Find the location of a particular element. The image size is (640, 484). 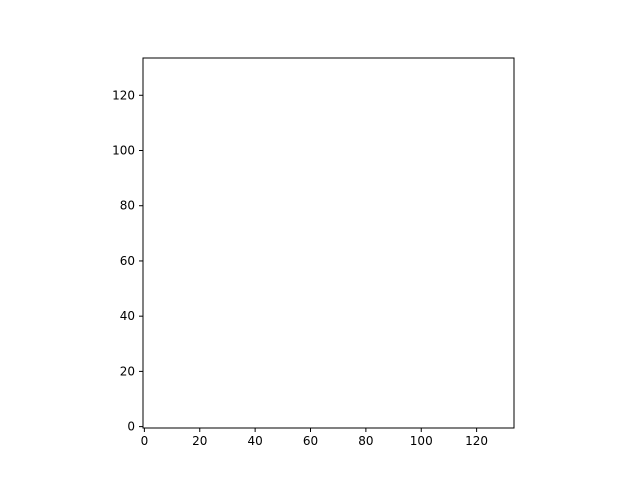

y-tick-label: 60 is located at coordinates (127, 261).